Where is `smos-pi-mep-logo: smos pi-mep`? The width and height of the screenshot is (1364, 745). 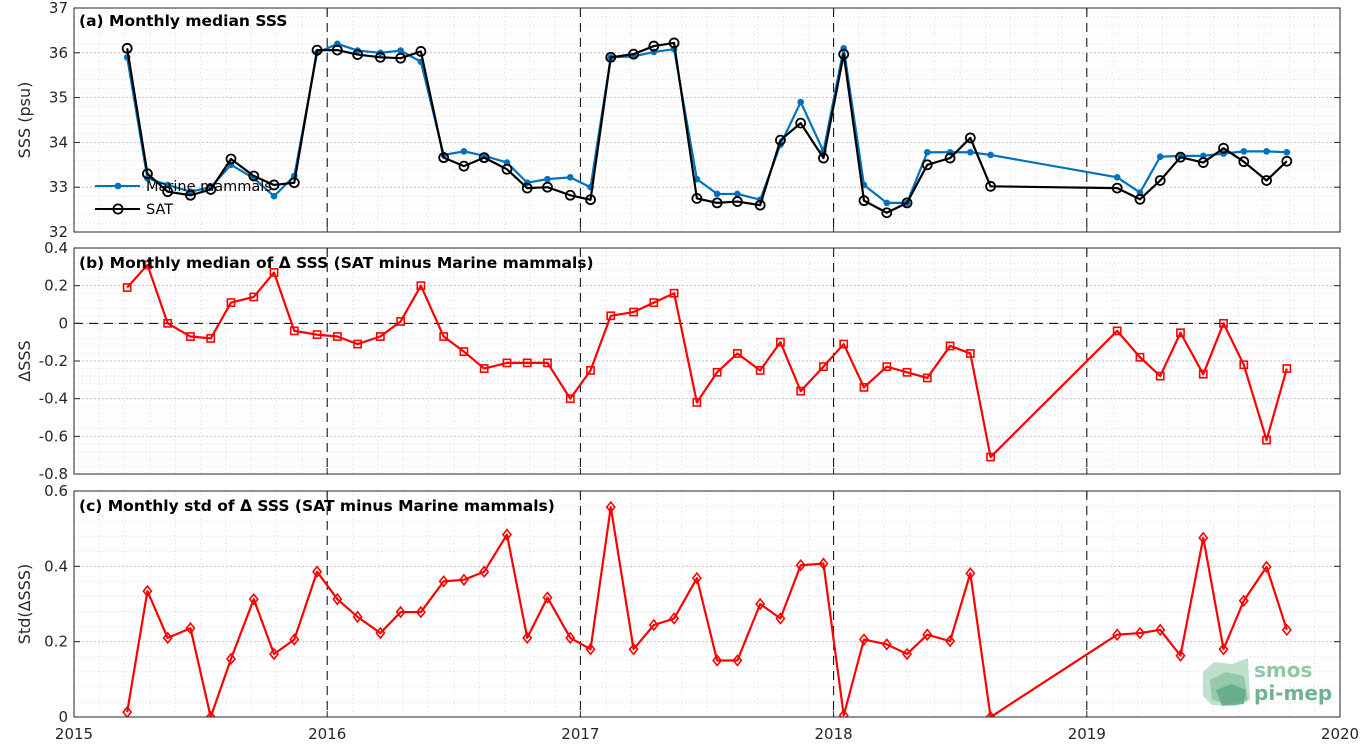 smos-pi-mep-logo: smos pi-mep is located at coordinates (1267, 682).